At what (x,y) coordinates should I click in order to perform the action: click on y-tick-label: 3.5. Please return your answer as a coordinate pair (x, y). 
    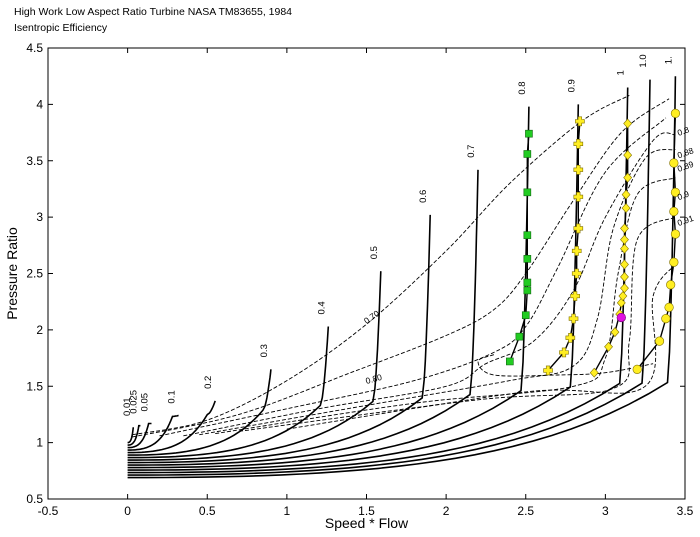
    Looking at the image, I should click on (34, 161).